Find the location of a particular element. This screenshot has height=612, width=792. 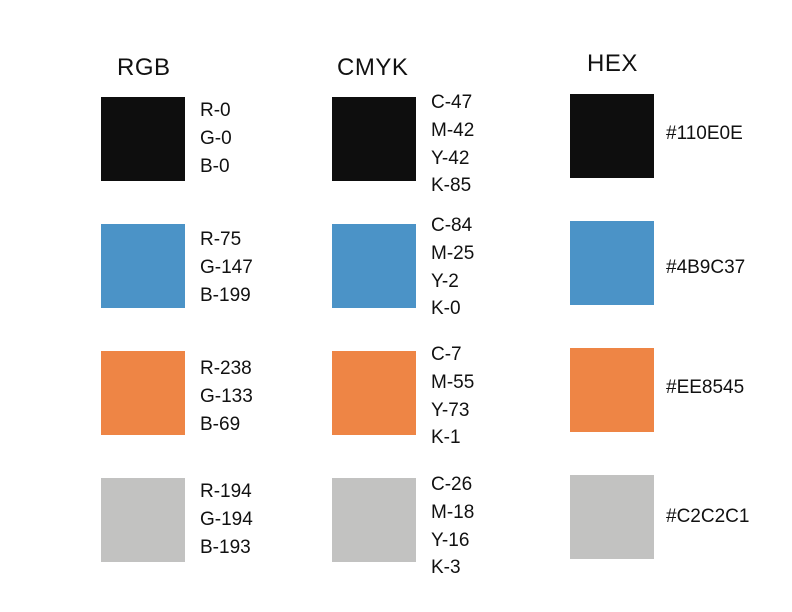

hex-value-black: #110E0E is located at coordinates (704, 133).